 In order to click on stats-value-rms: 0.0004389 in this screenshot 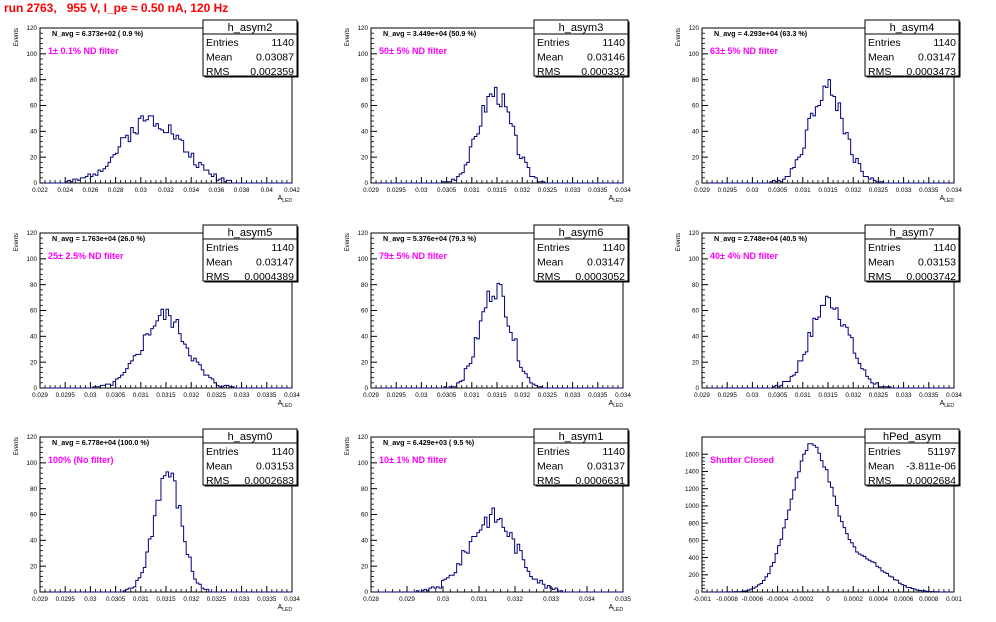, I will do `click(269, 277)`.